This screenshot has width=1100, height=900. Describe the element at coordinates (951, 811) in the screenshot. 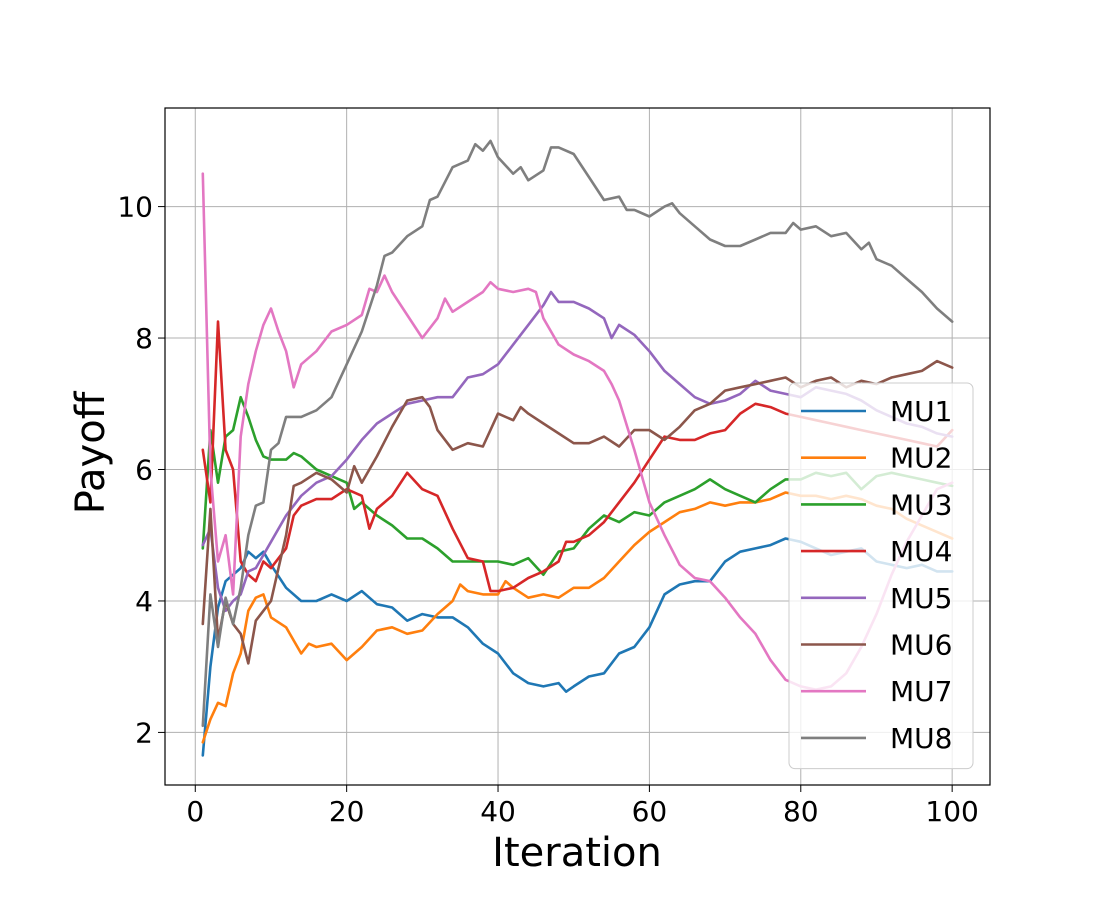

I see `x-tick-label: 100` at that location.